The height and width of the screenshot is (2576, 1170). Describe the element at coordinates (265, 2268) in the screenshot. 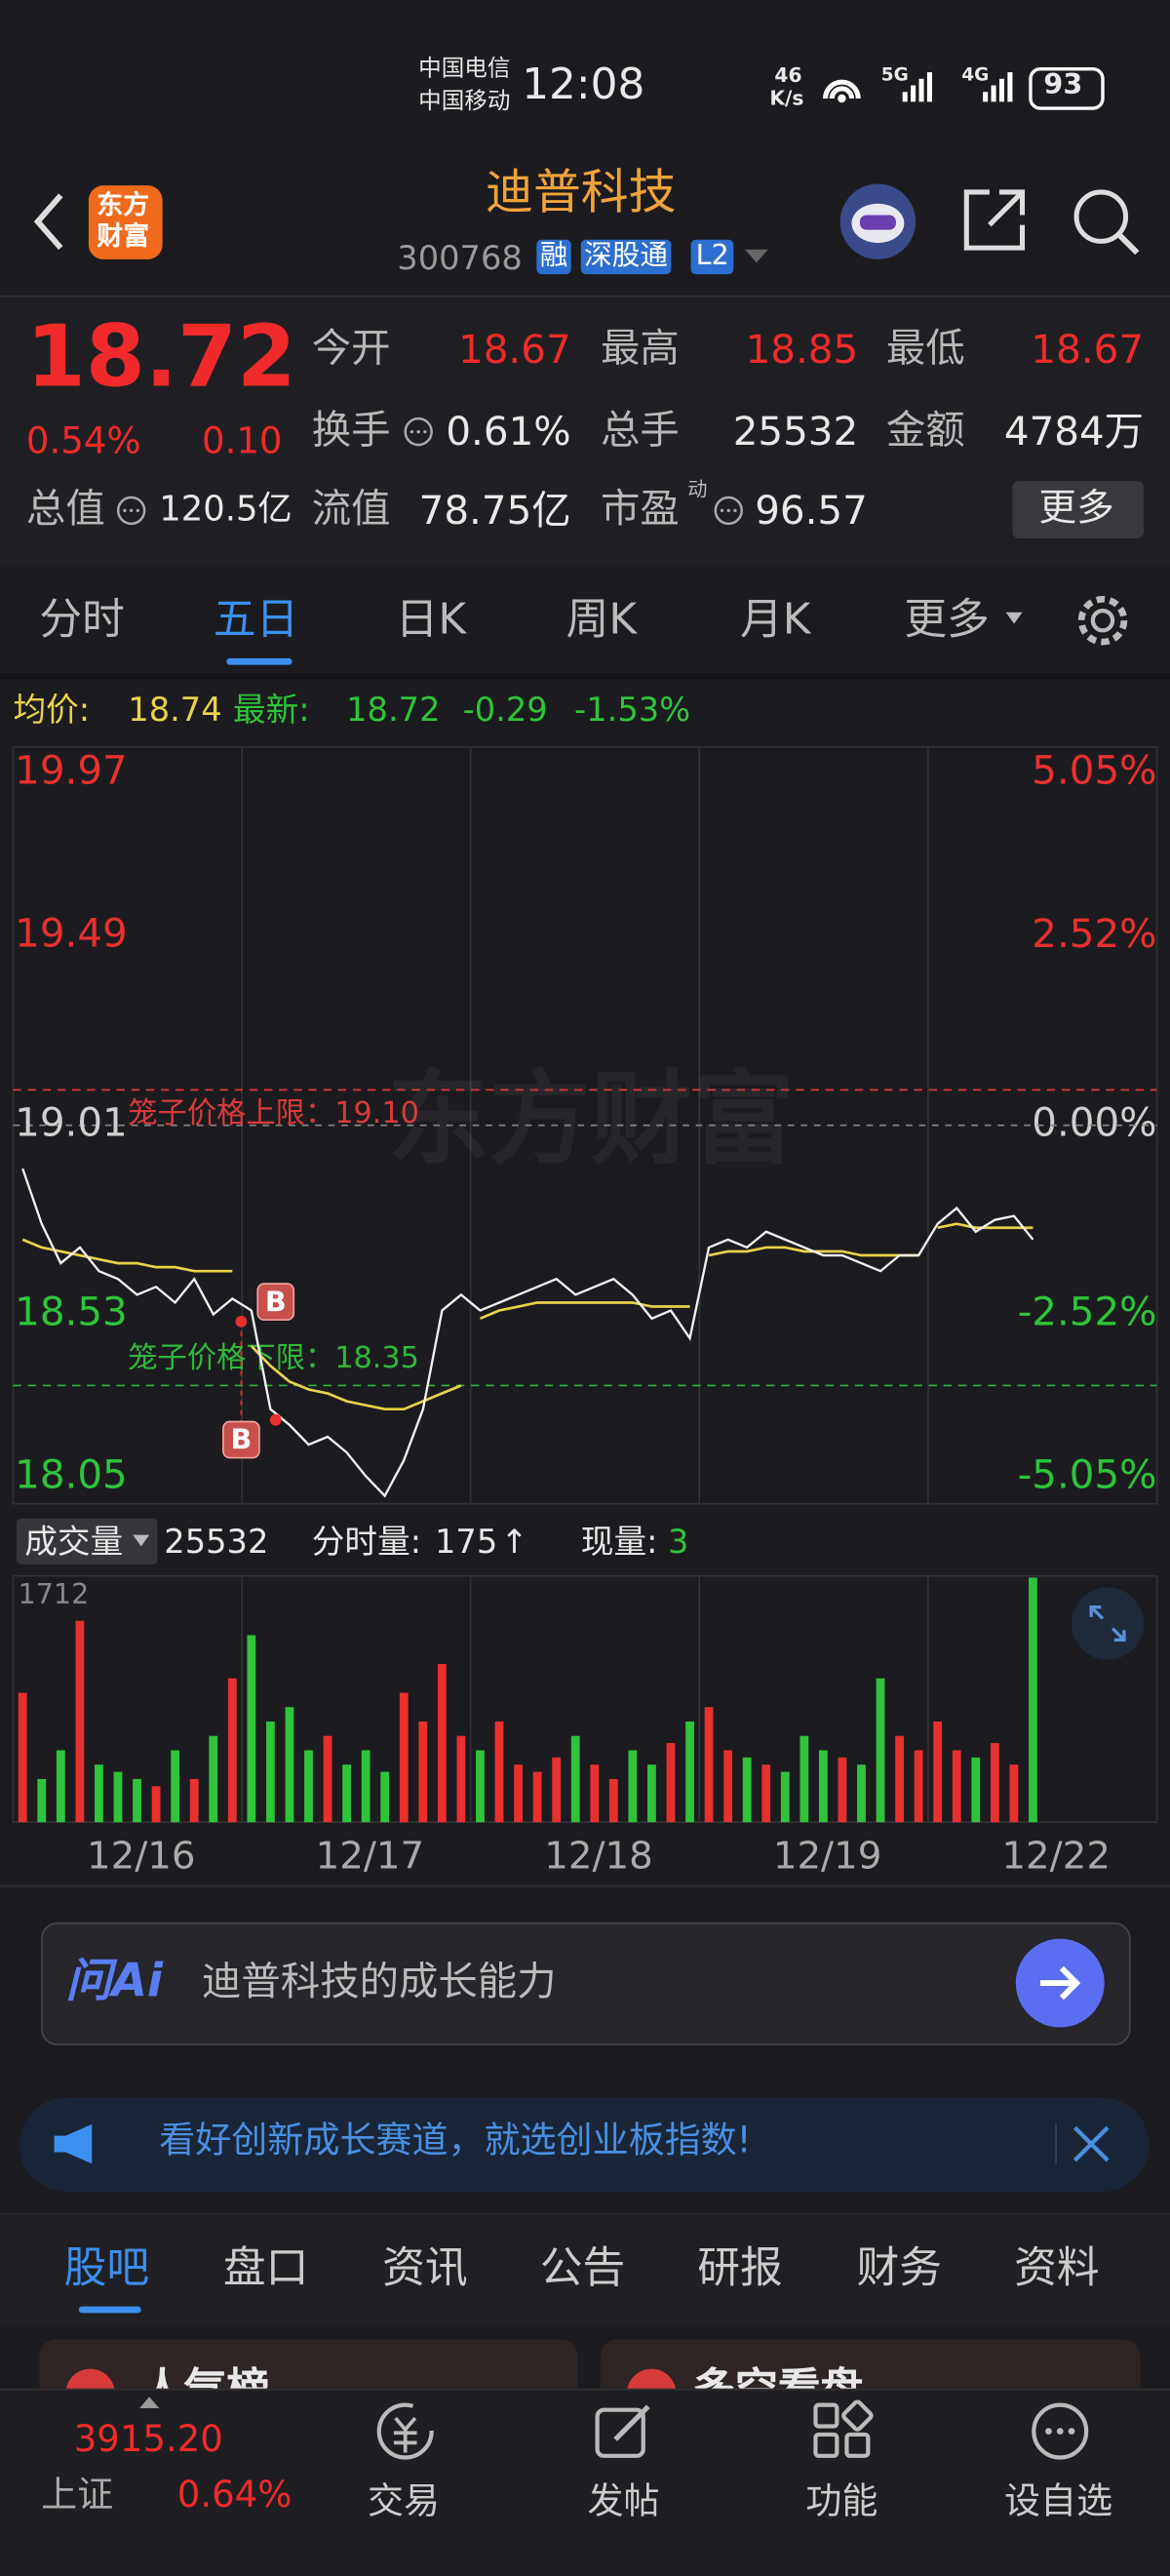

I see `section-tab: 盘口` at that location.